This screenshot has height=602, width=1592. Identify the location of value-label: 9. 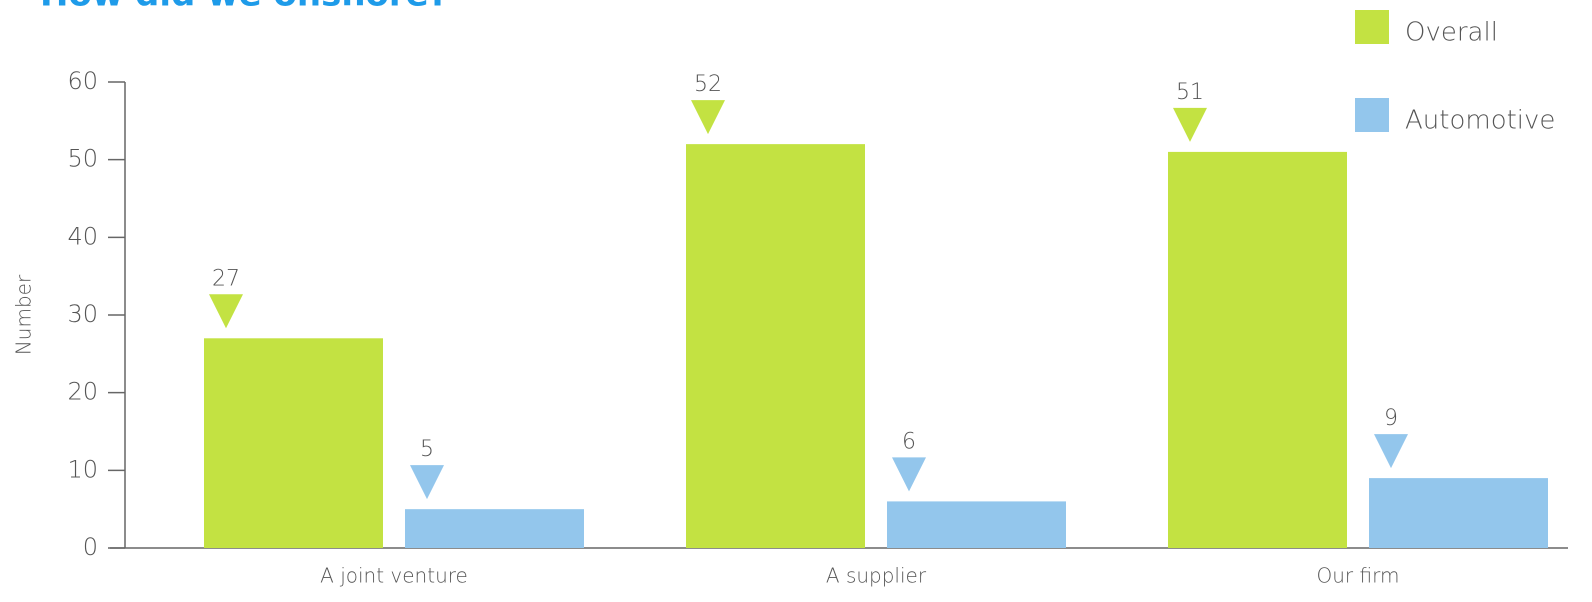
(1391, 418).